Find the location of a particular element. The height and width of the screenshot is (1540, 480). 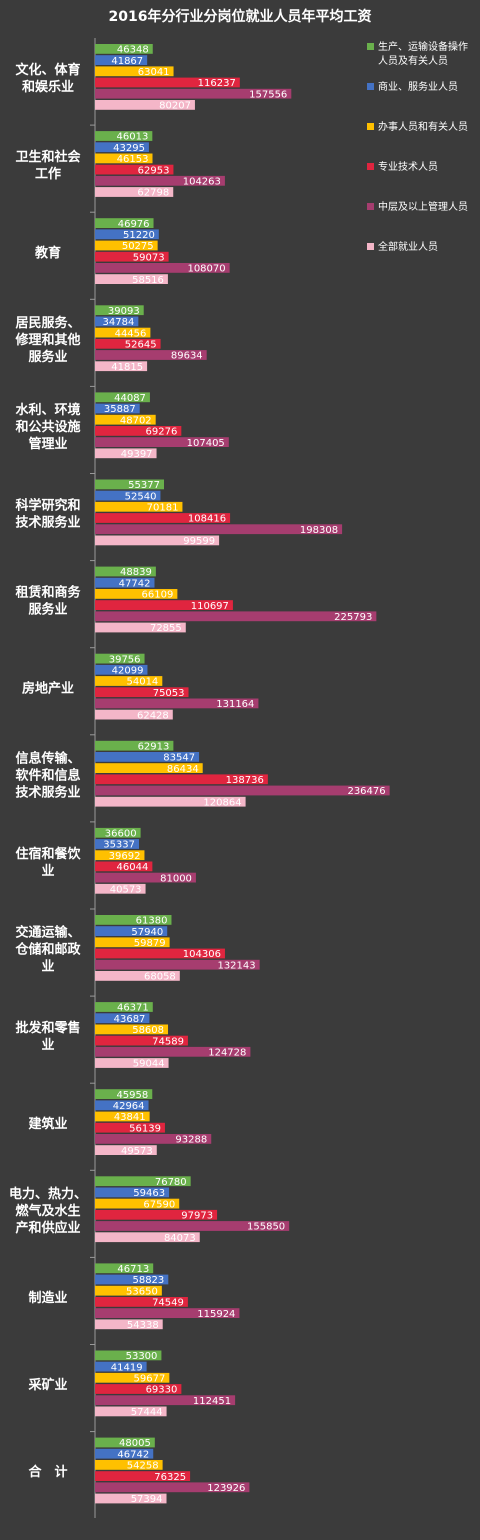

value-label: 48839 is located at coordinates (136, 572).